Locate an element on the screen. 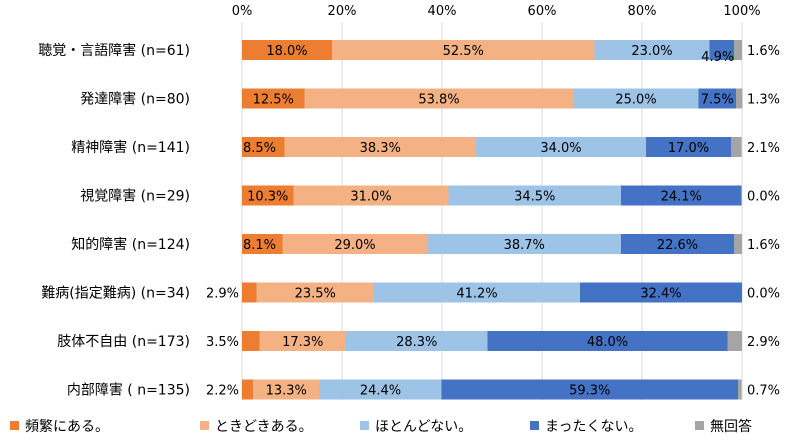  x-tick-label: 80% is located at coordinates (642, 11).